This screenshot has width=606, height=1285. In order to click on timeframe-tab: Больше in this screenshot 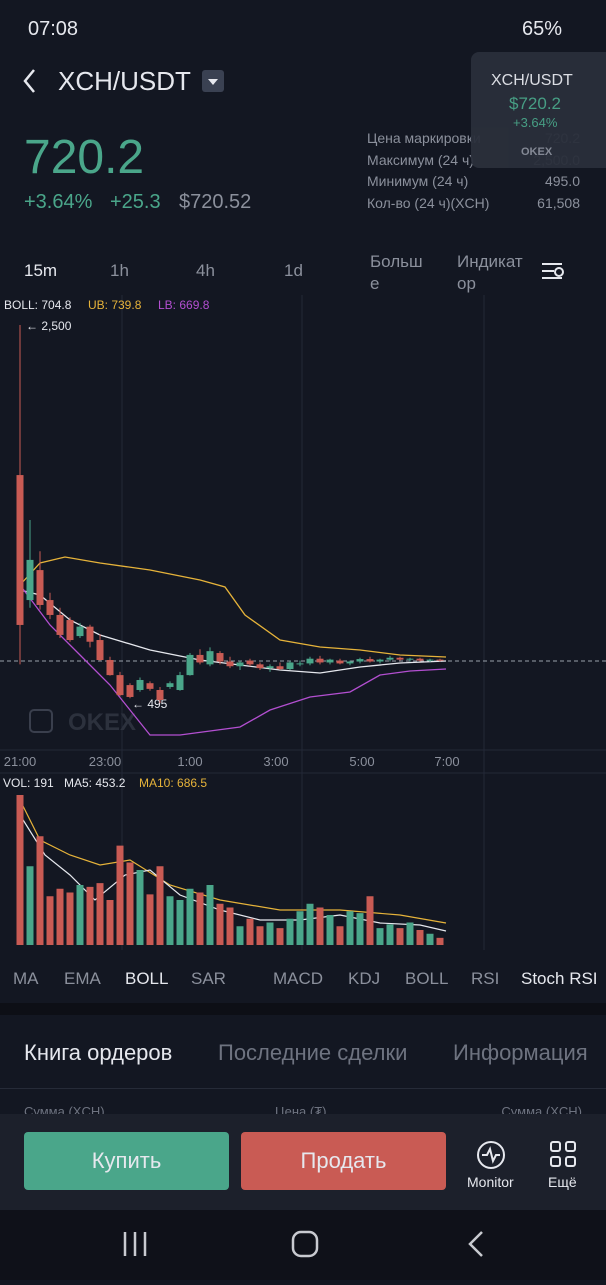, I will do `click(396, 272)`.